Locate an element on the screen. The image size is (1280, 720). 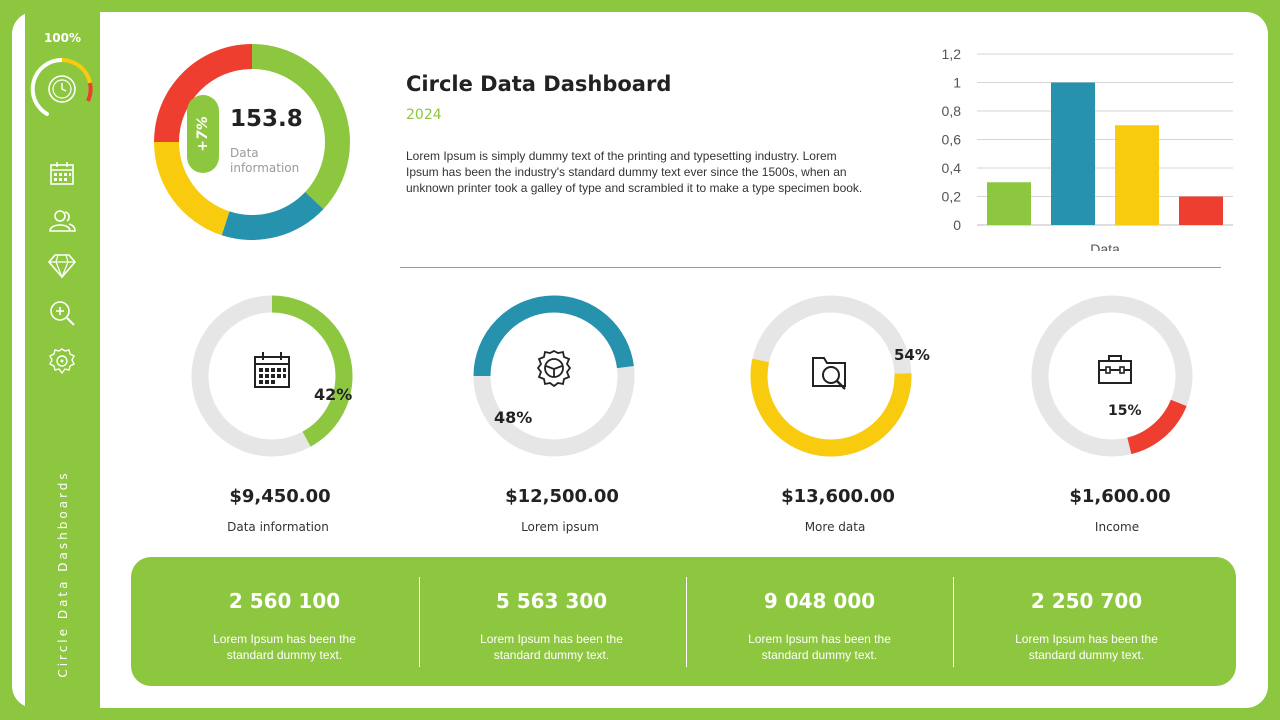
card-amount-2: $12,500.00 is located at coordinates (562, 496).